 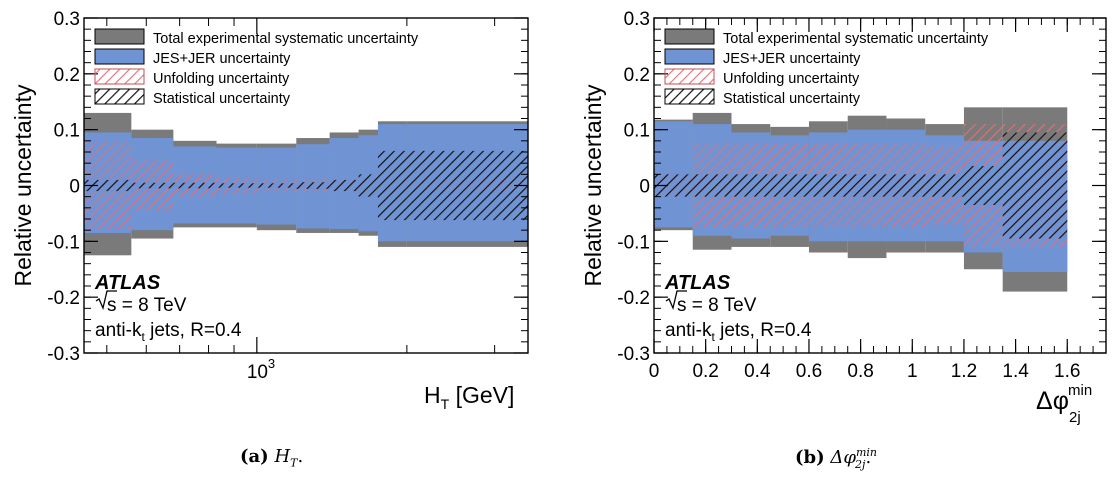 What do you see at coordinates (282, 456) in the screenshot?
I see `caption-a-symbol: H` at bounding box center [282, 456].